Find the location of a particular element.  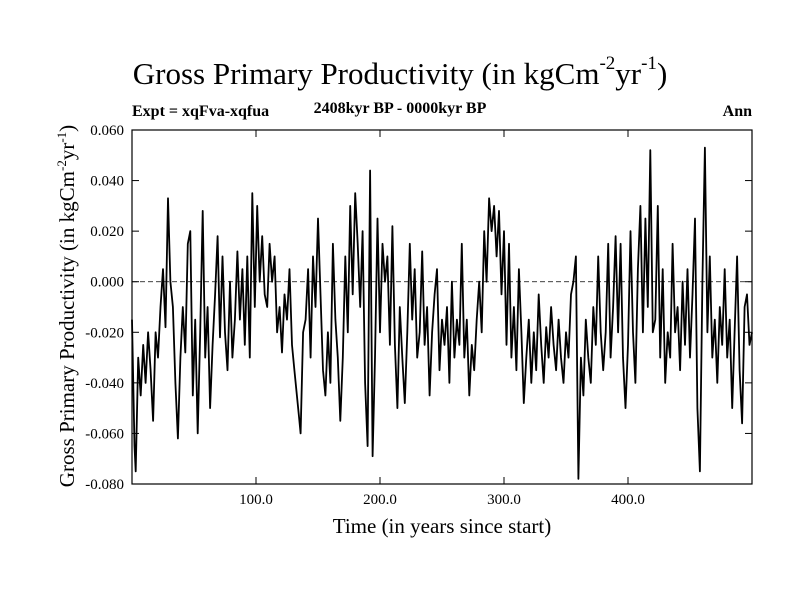

experiment-label: Expt = xqFva-xqfua is located at coordinates (201, 111).